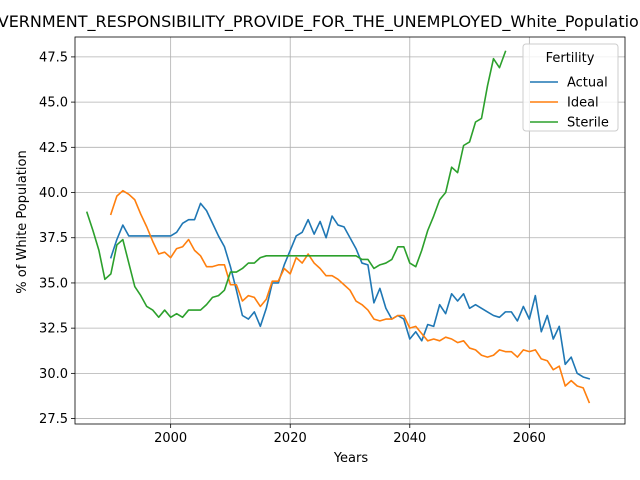 The image size is (640, 480). Describe the element at coordinates (53, 329) in the screenshot. I see `y-tick-label: 32.5` at that location.